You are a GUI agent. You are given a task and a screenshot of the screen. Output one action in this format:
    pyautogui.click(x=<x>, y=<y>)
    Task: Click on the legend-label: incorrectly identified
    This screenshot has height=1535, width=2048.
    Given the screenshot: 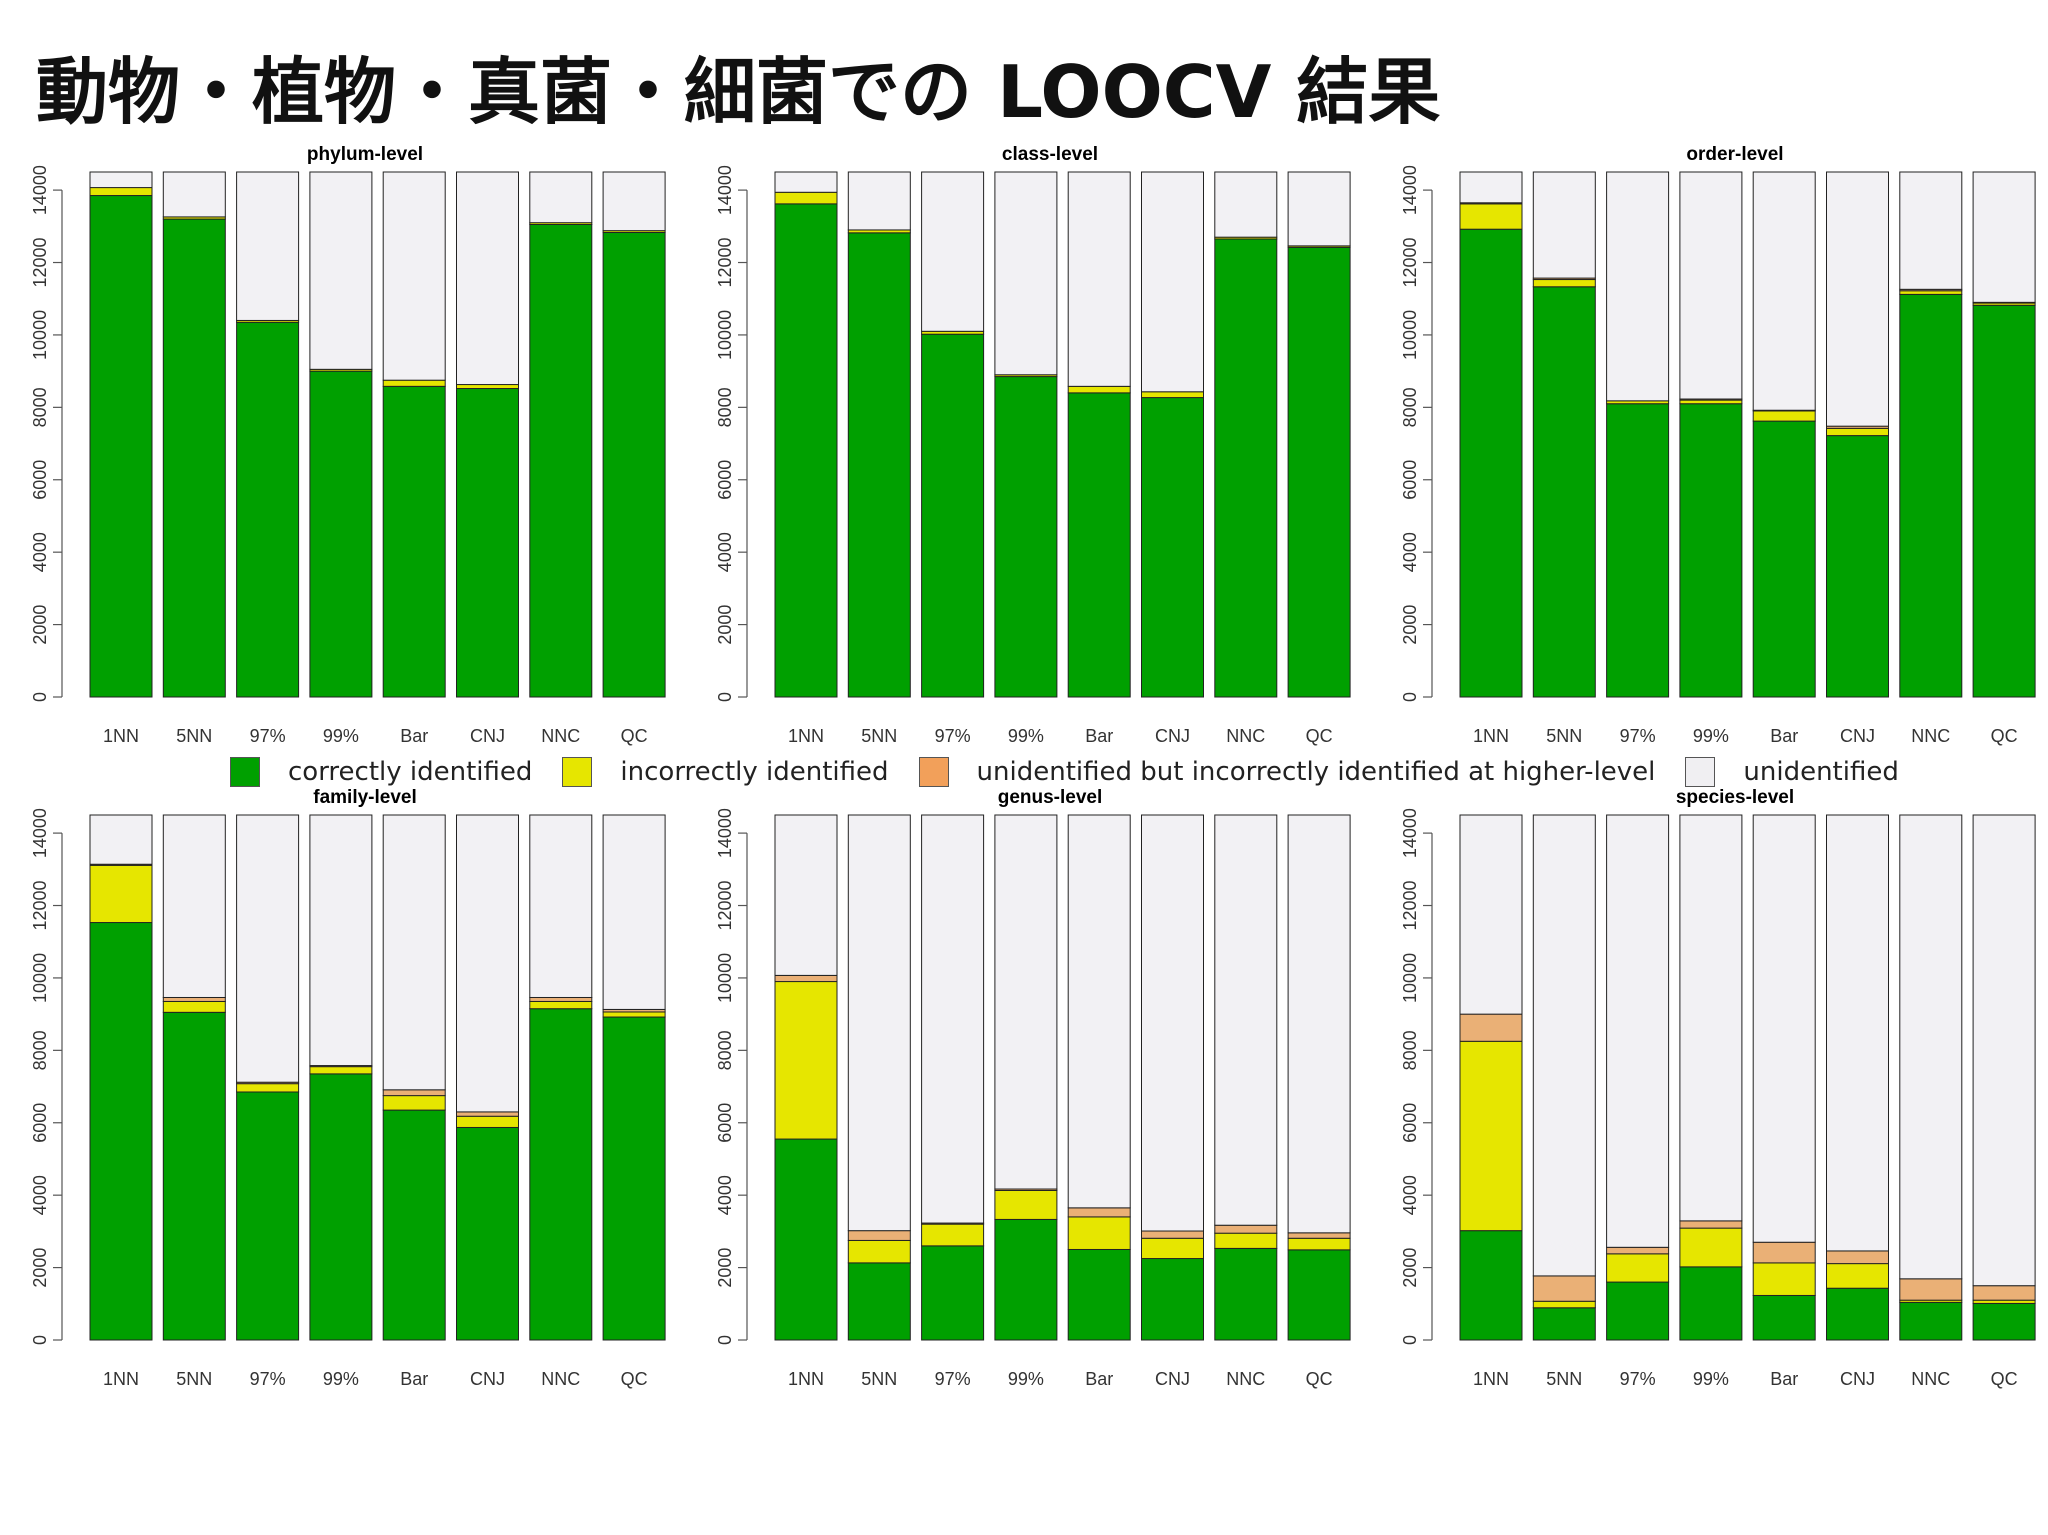 What is the action you would take?
    pyautogui.click(x=754, y=772)
    